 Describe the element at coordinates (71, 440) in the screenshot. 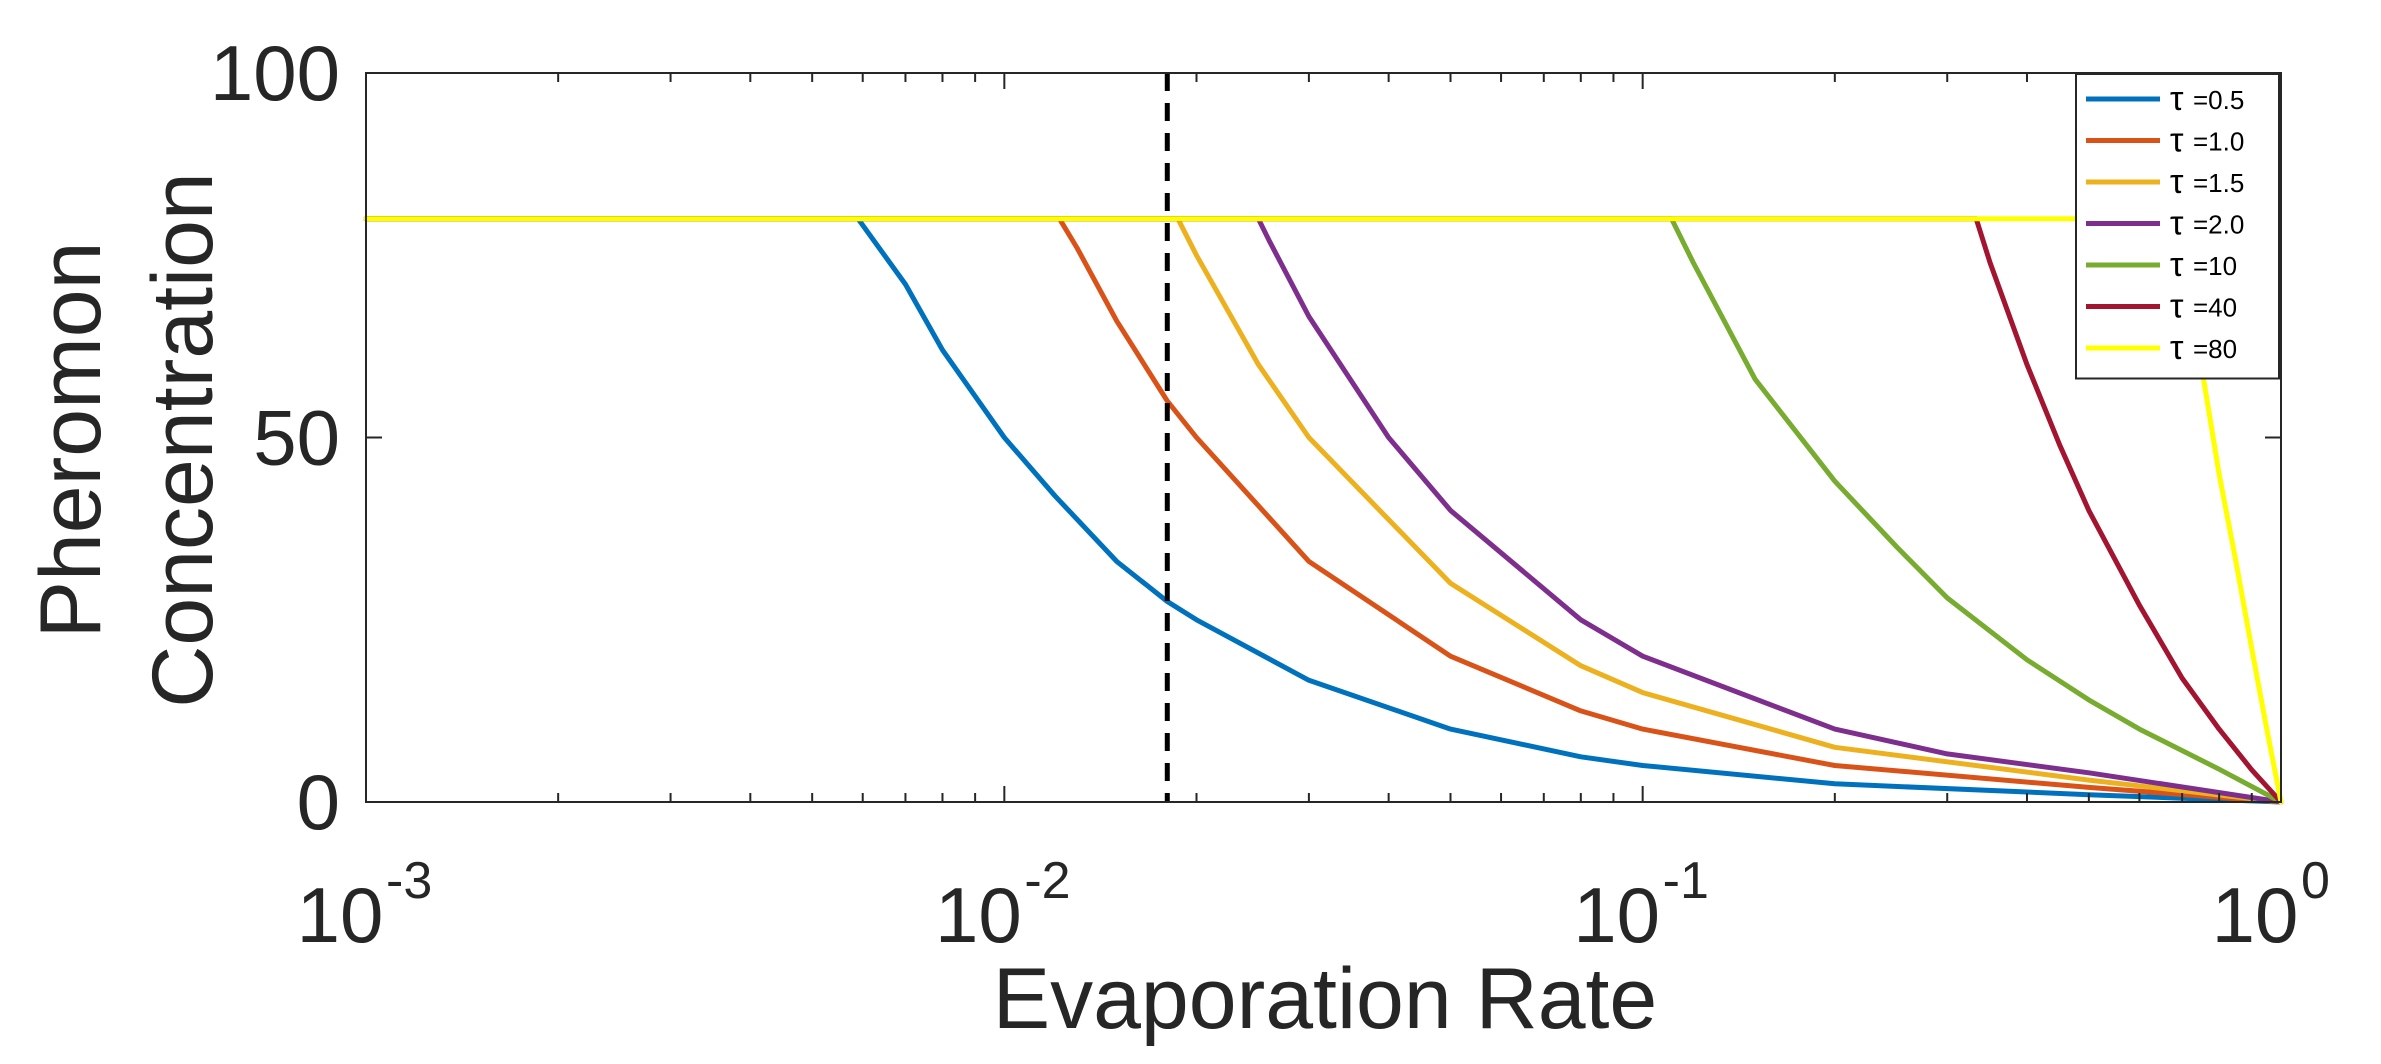

I see `y-axis-label-line-1: Pheromon` at that location.